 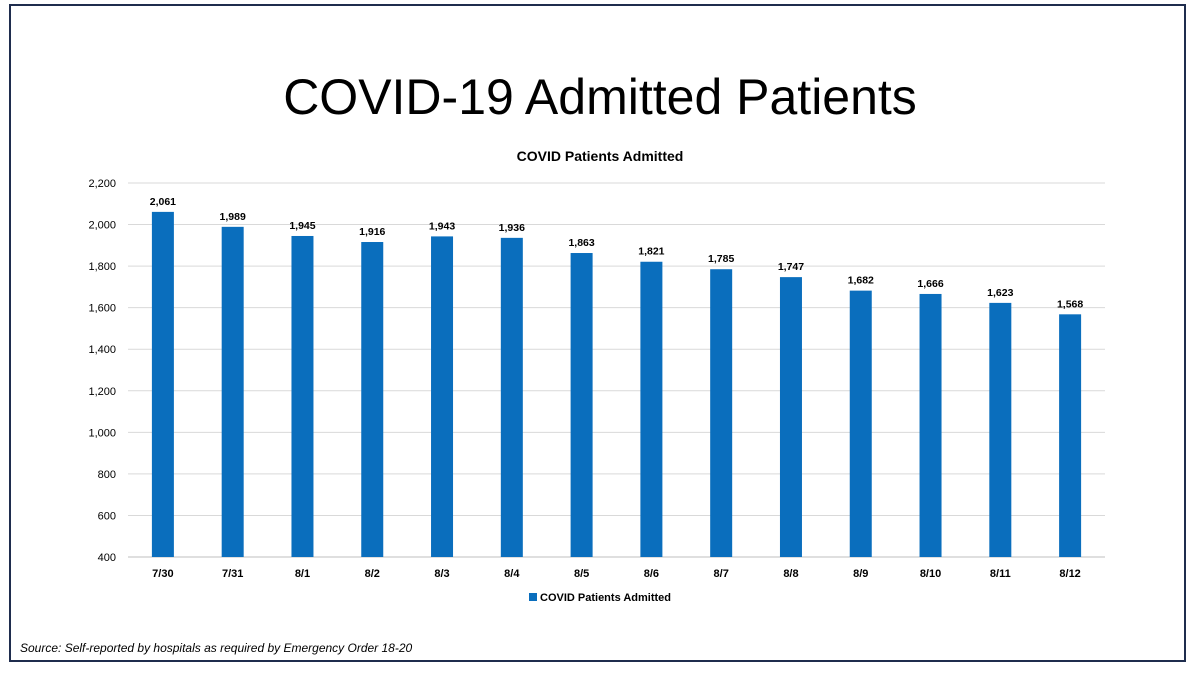 What do you see at coordinates (102, 392) in the screenshot?
I see `y-tick-label: 1,200` at bounding box center [102, 392].